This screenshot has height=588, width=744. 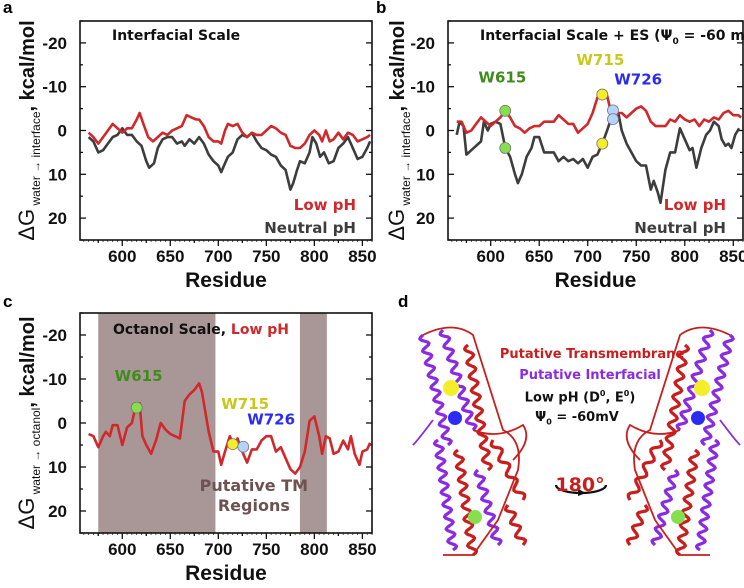 What do you see at coordinates (580, 485) in the screenshot?
I see `rotation-label: 180°` at bounding box center [580, 485].